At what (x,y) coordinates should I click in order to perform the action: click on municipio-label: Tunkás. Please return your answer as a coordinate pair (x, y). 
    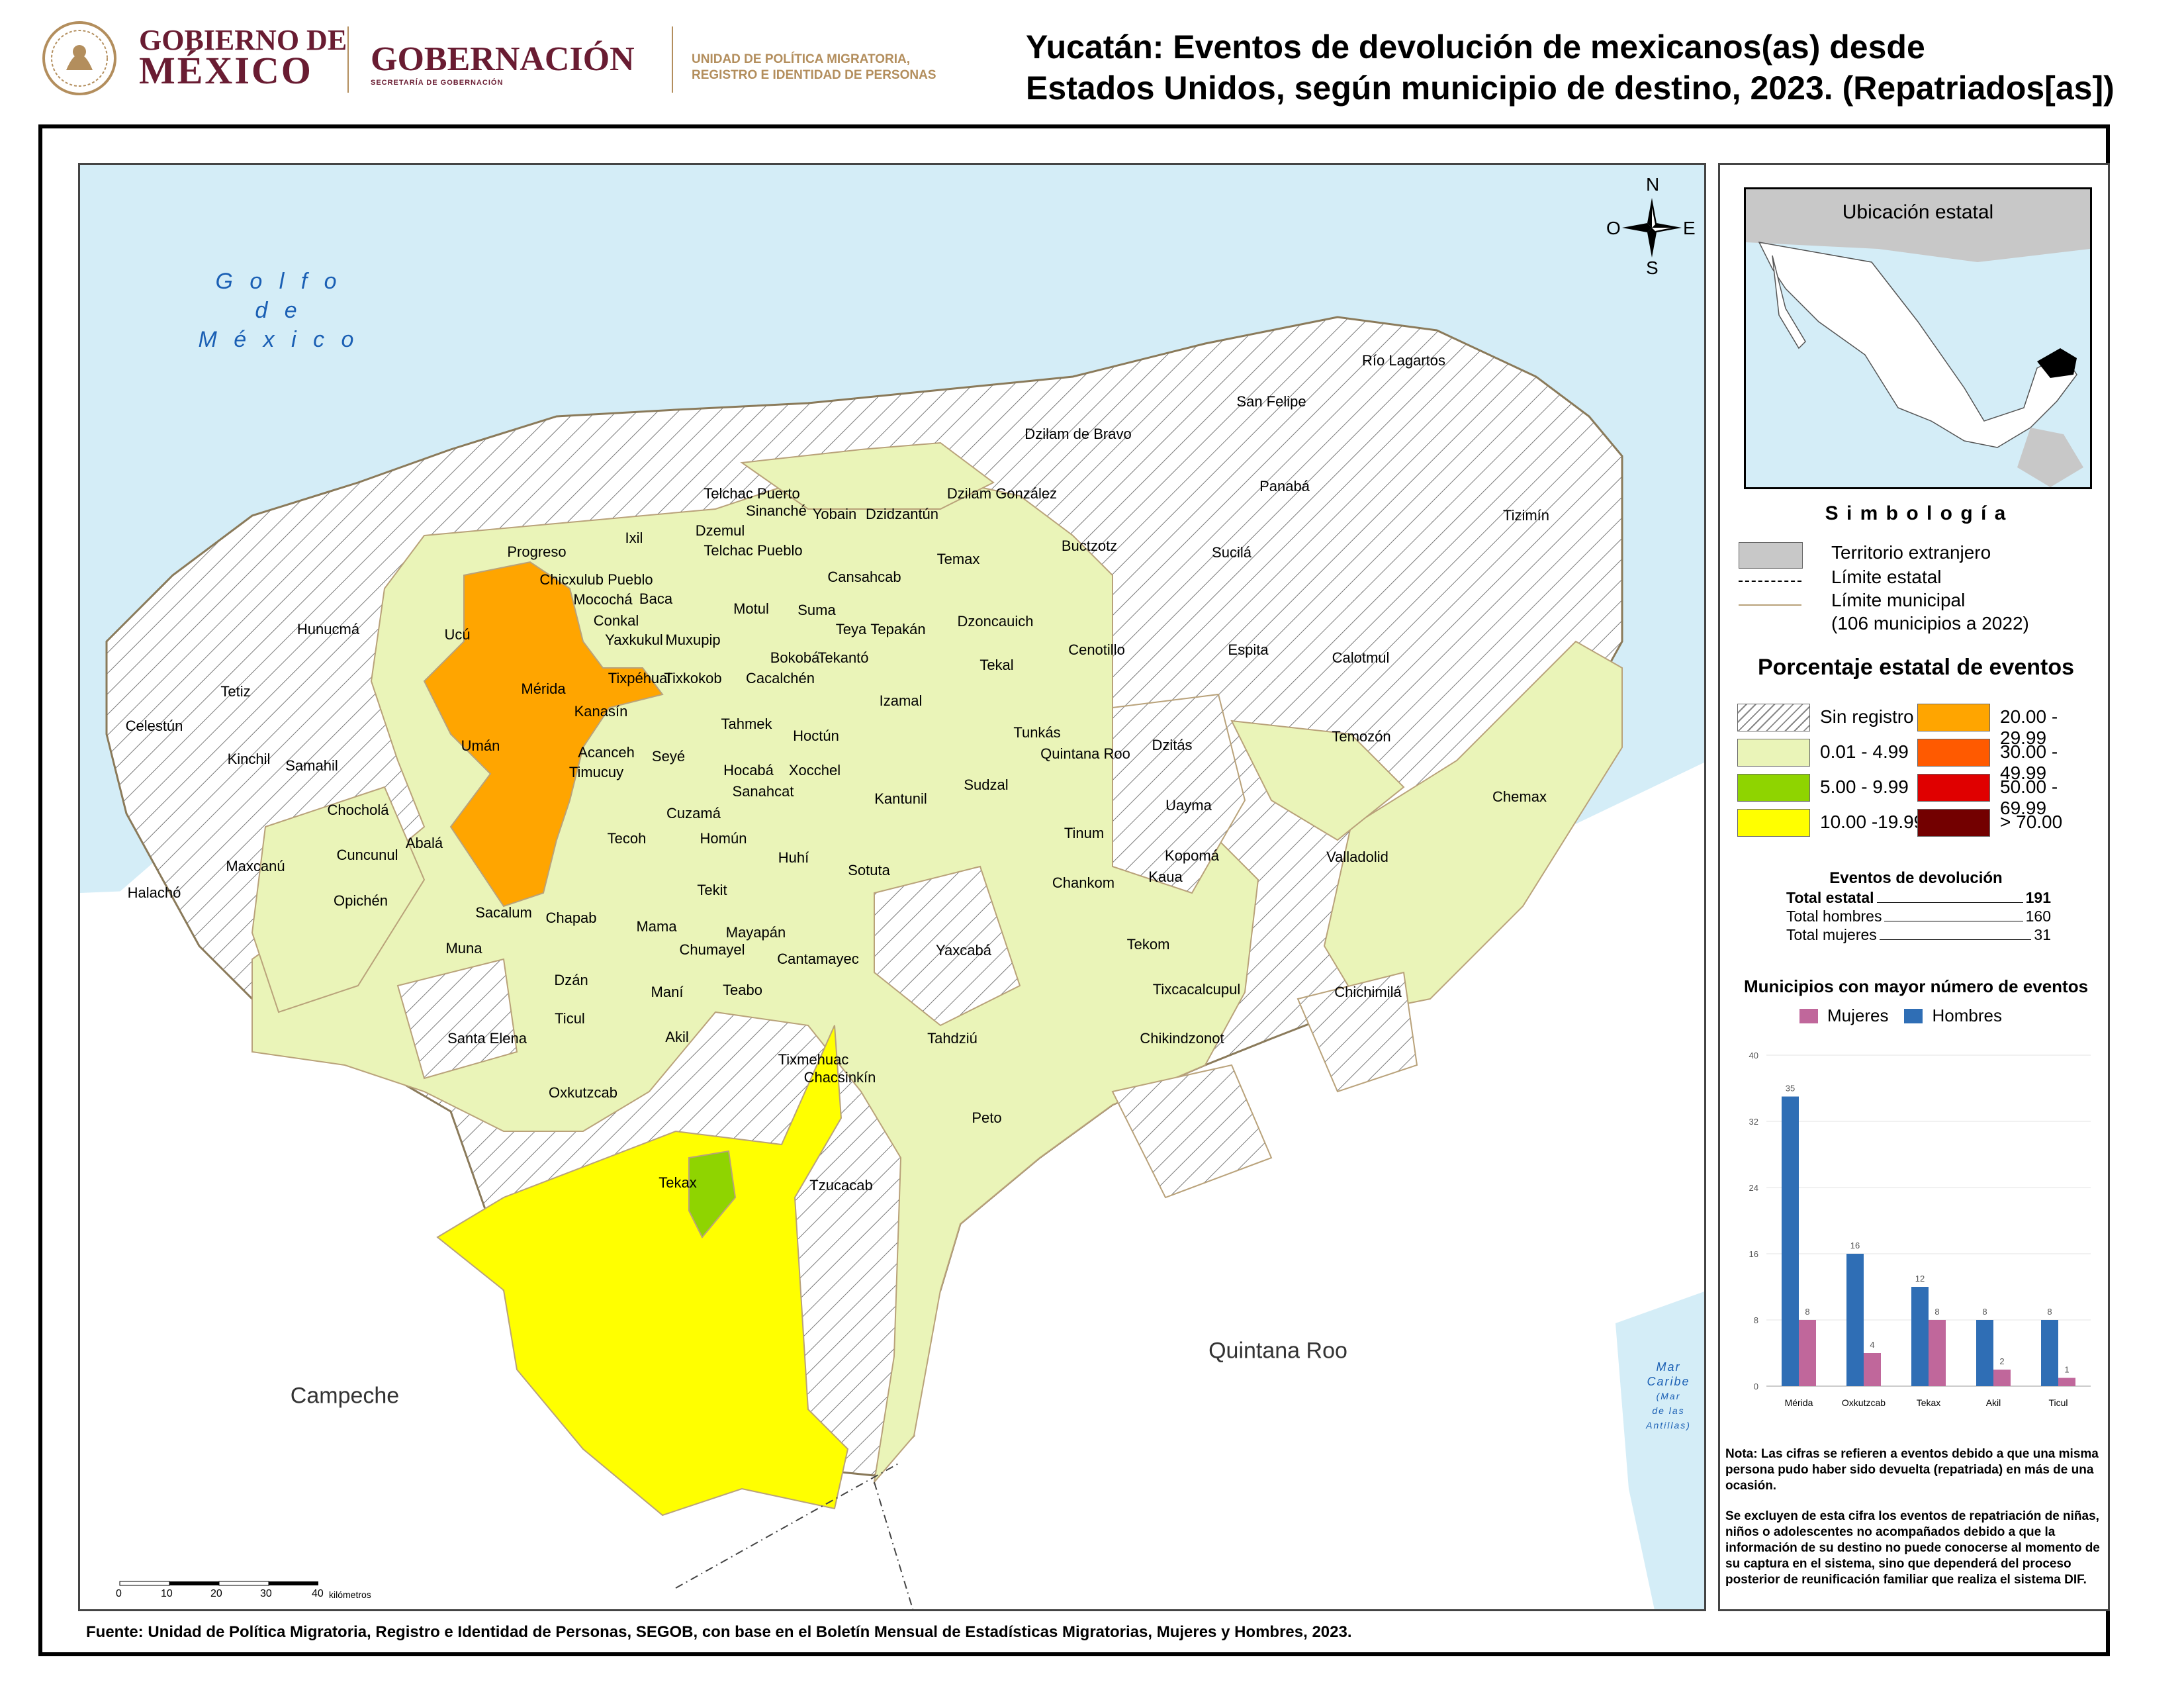
    Looking at the image, I should click on (1037, 732).